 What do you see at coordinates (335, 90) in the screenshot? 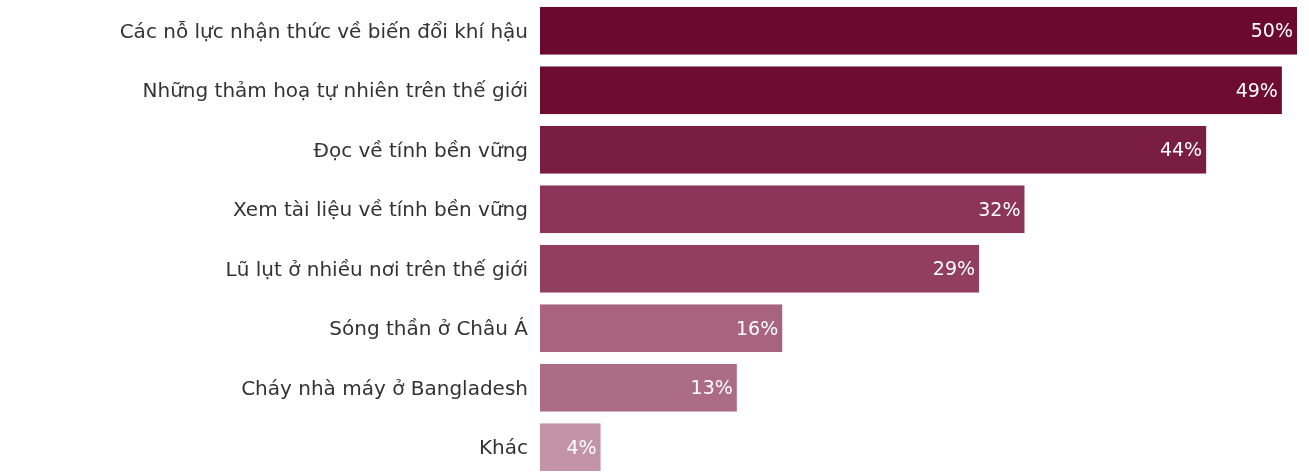
I see `y-tick-label: Những thảm hoạ tự nhiên trên thế giới` at bounding box center [335, 90].